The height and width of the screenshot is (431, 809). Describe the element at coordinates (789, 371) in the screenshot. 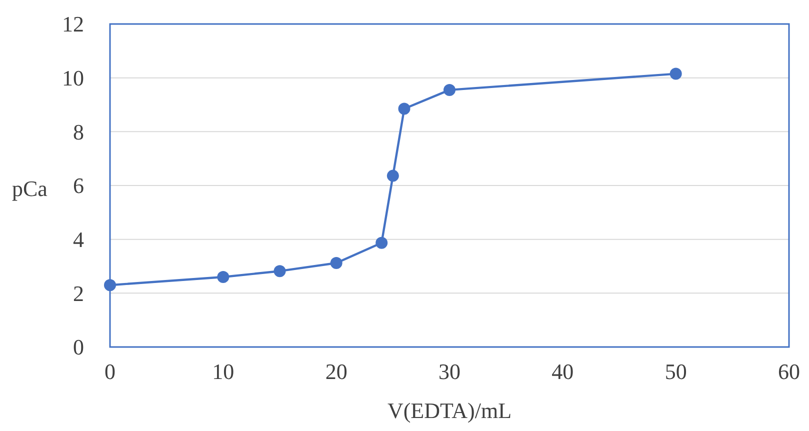

I see `x-tick-label: 60` at that location.